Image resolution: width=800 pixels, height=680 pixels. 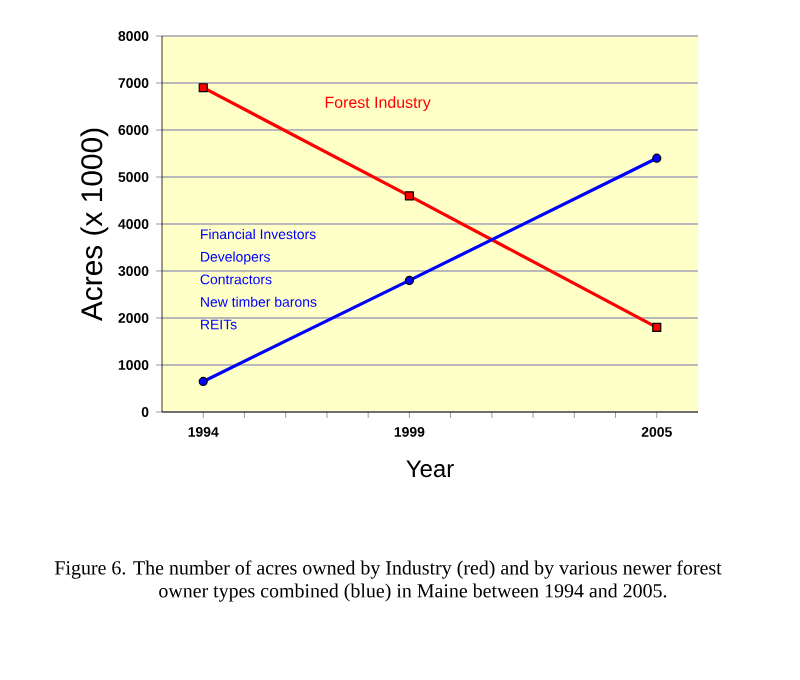 I want to click on y-axis-title: Acres (x 1000), so click(x=94, y=225).